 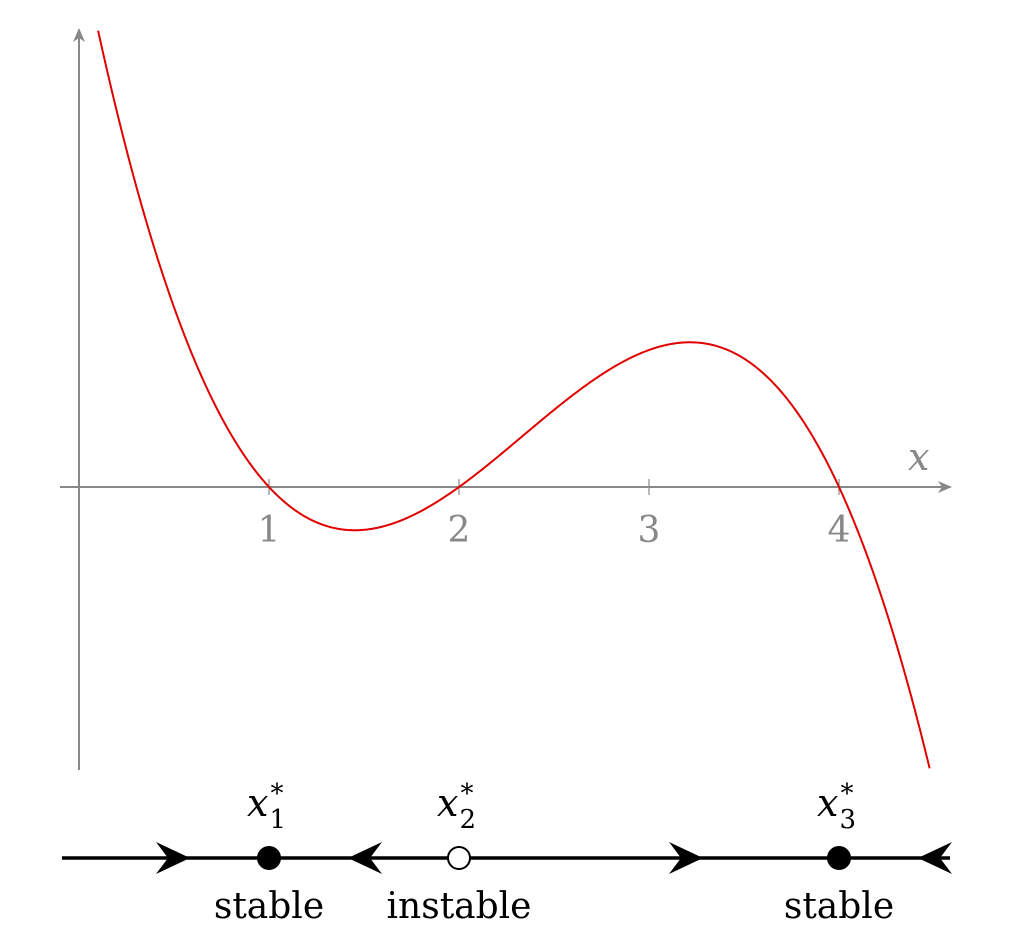 I want to click on x-tick-label: 4, so click(x=839, y=530).